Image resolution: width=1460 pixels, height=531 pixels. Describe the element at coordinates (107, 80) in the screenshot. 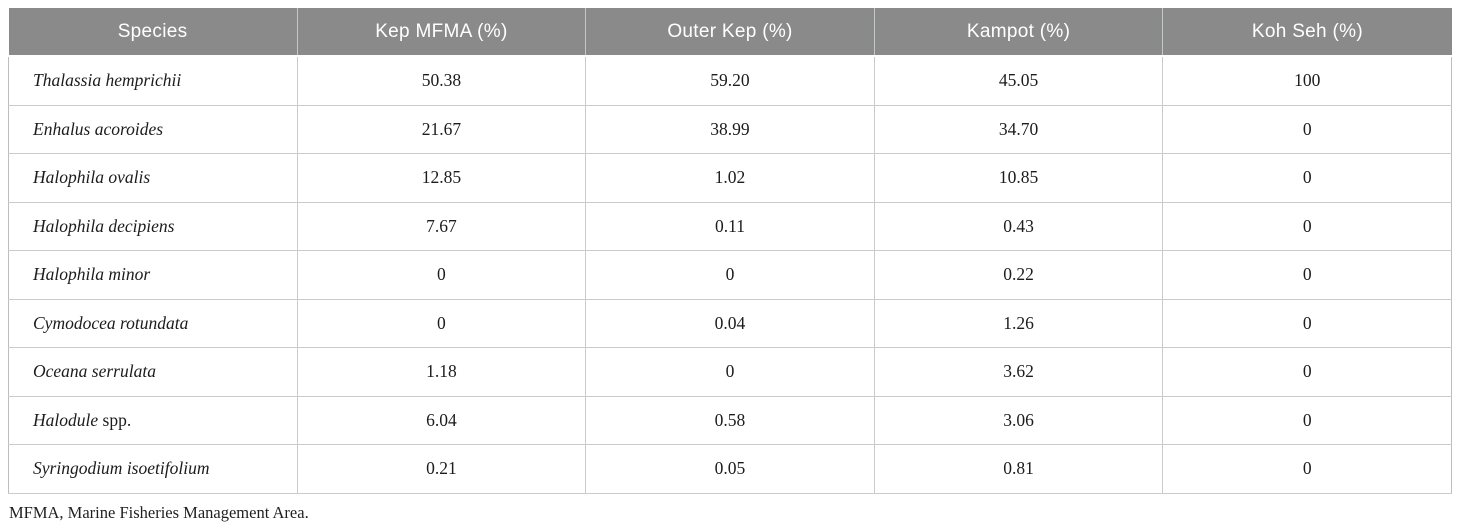

I see `species-name: Thalassia hemprichii` at that location.